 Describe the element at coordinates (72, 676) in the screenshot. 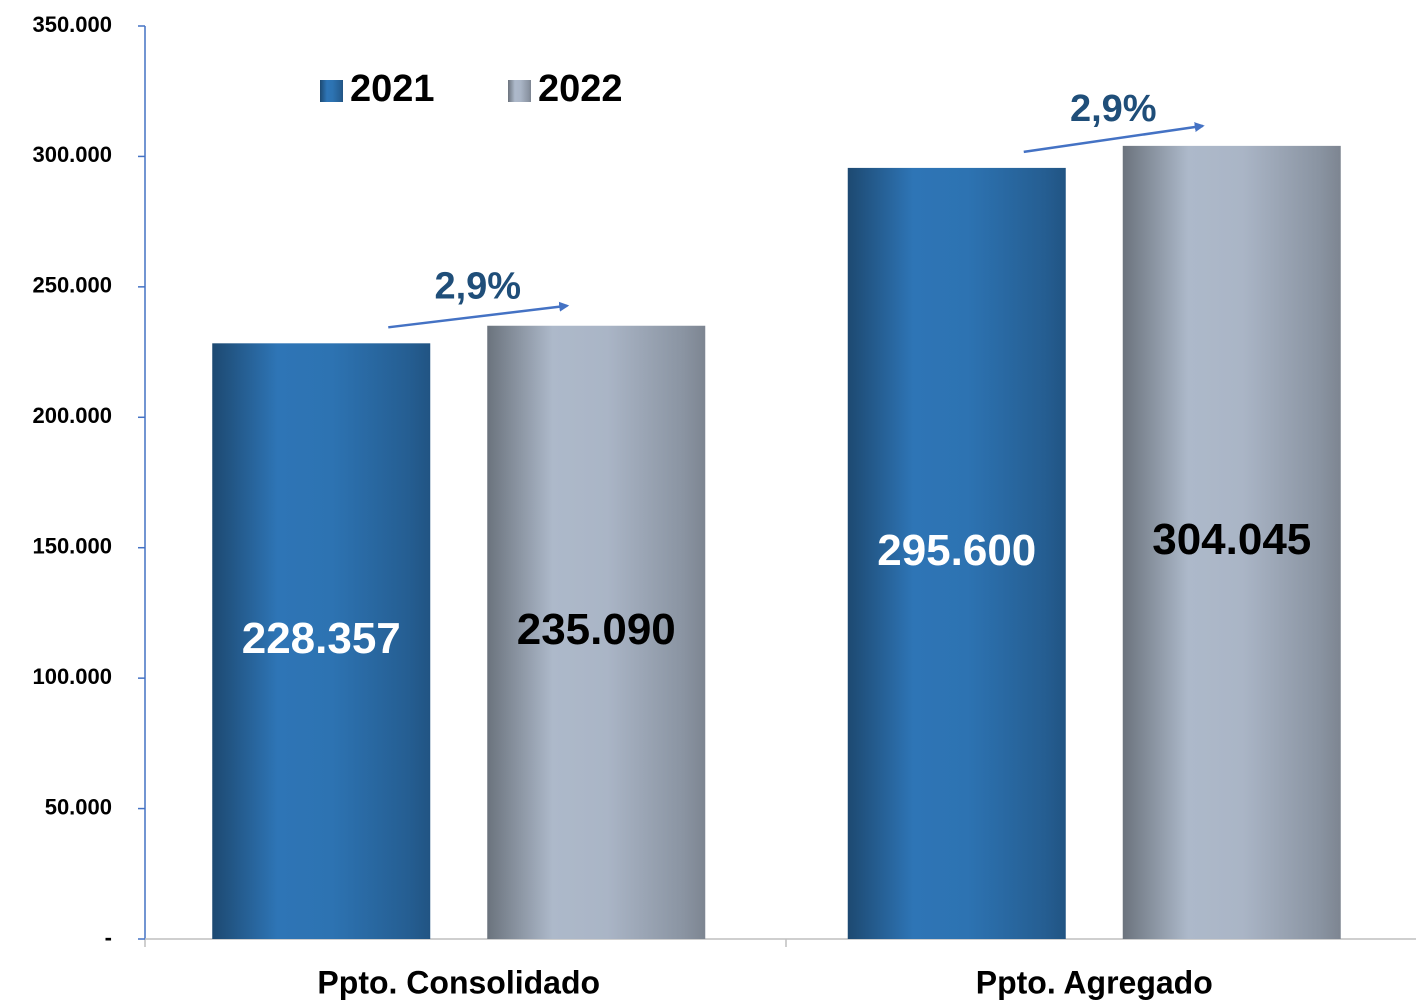

I see `y-tick-label: 100.000` at that location.